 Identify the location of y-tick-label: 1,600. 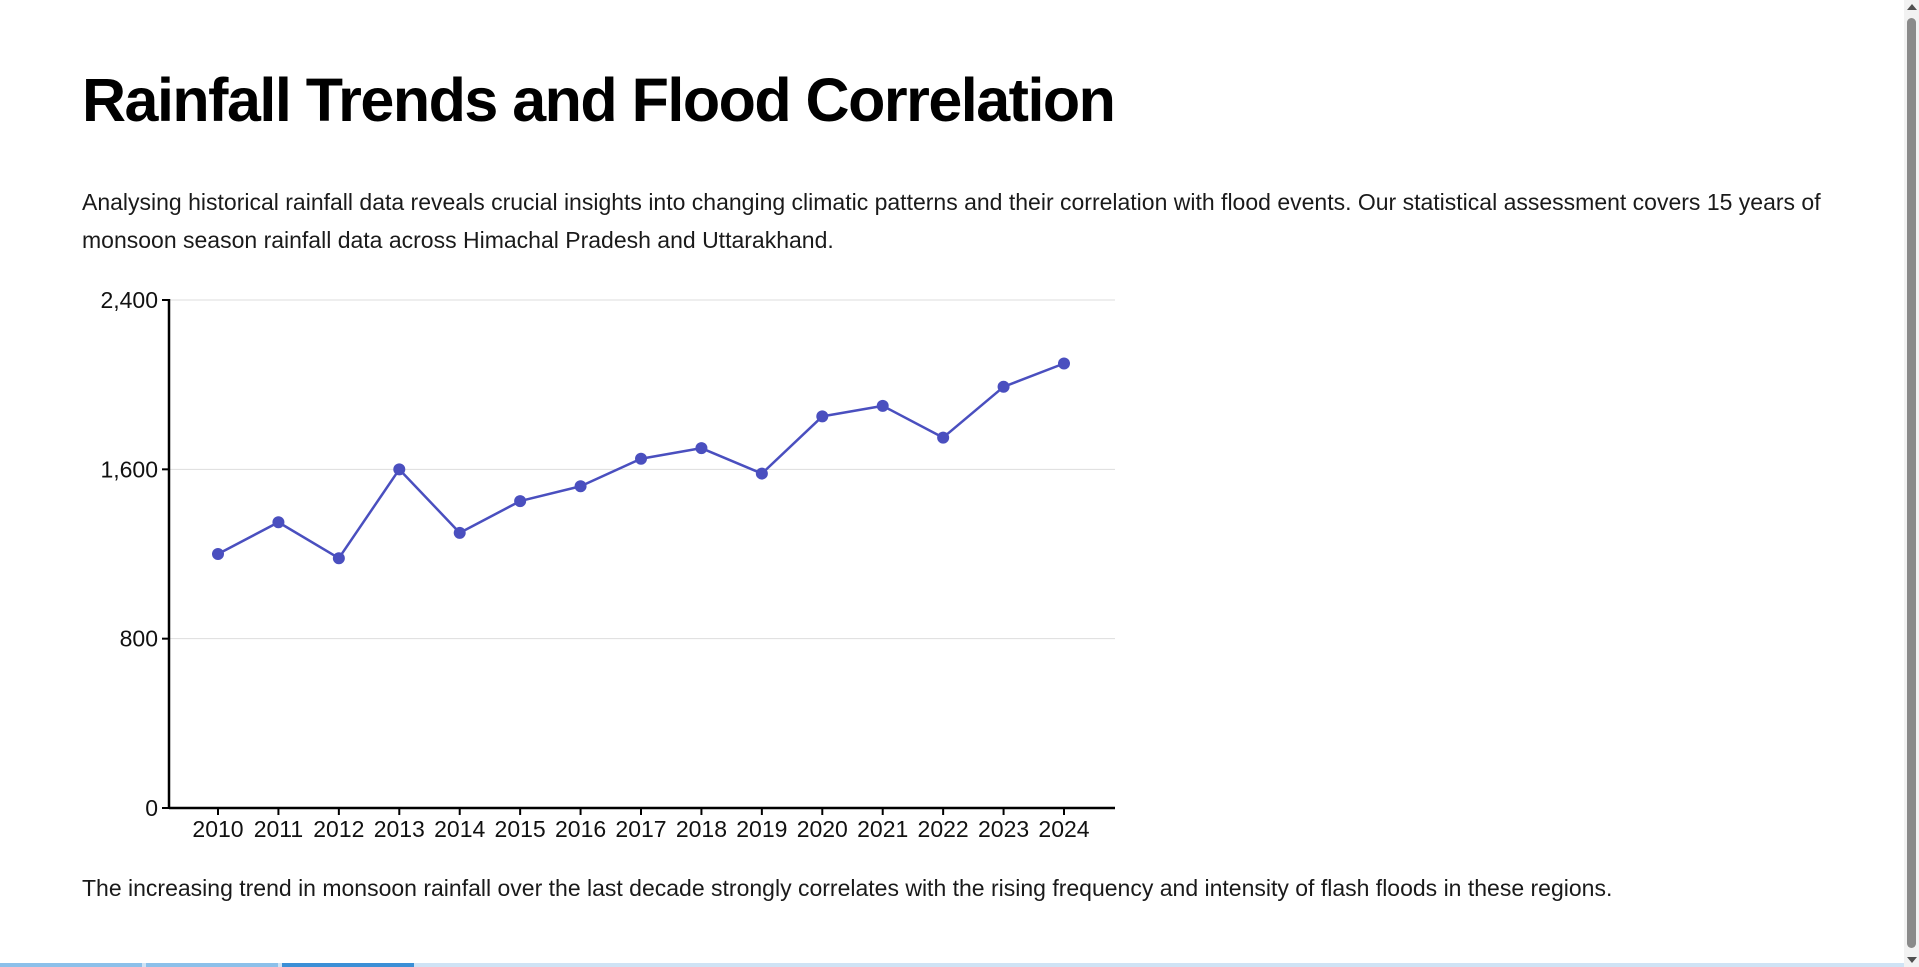
(129, 469).